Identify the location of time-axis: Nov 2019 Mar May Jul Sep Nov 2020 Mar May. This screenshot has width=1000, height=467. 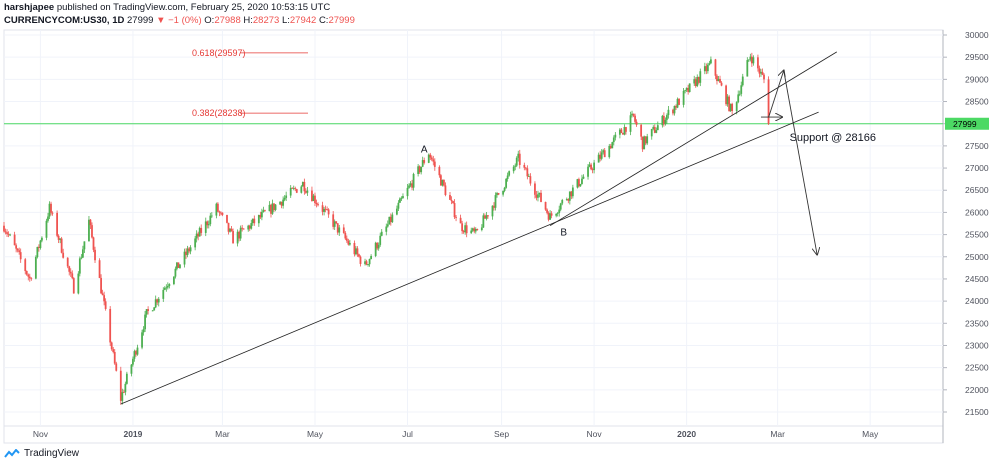
(456, 434).